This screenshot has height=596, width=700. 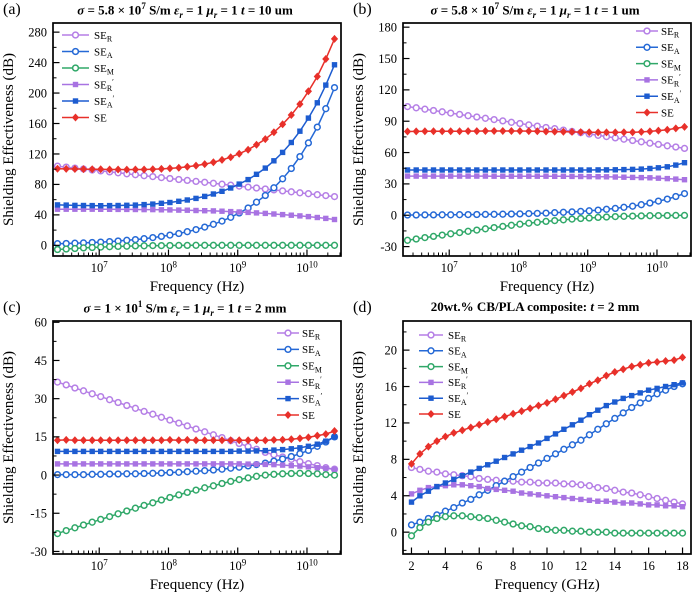 What do you see at coordinates (479, 566) in the screenshot?
I see `x-tick-label: 6` at bounding box center [479, 566].